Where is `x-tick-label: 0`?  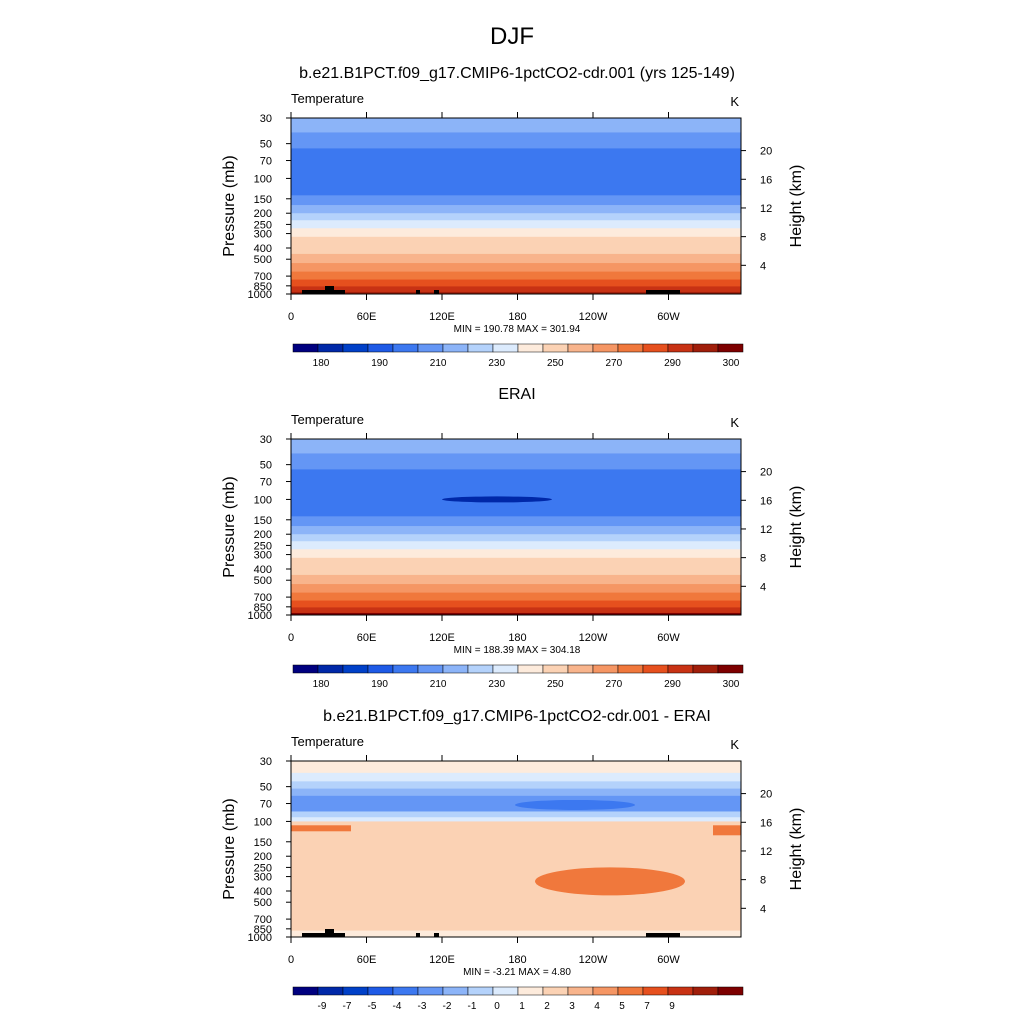
x-tick-label: 0 is located at coordinates (291, 960).